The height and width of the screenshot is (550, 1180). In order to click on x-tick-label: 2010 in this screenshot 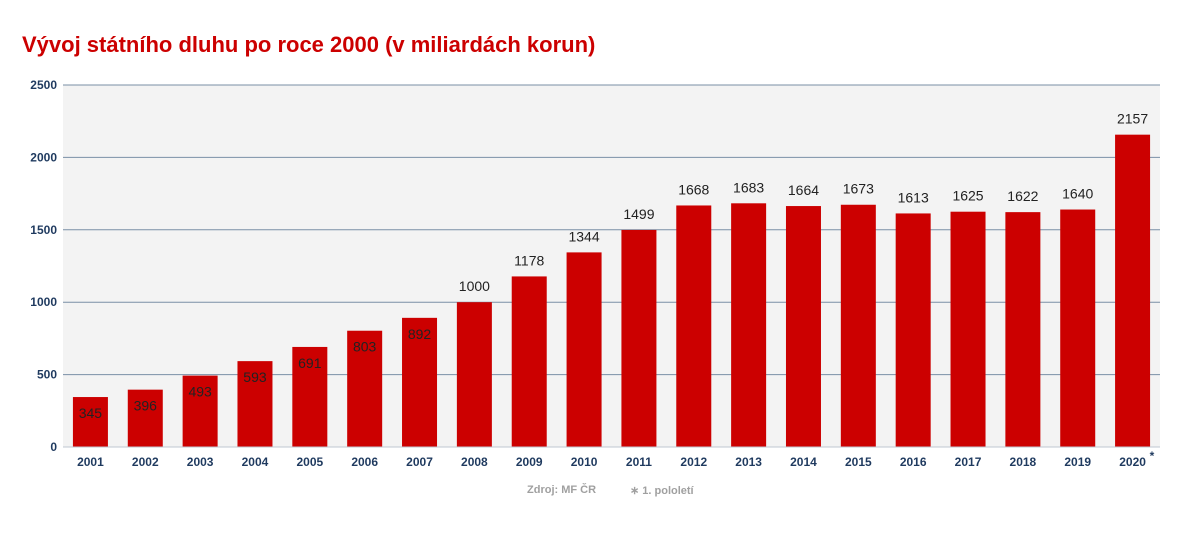, I will do `click(584, 462)`.